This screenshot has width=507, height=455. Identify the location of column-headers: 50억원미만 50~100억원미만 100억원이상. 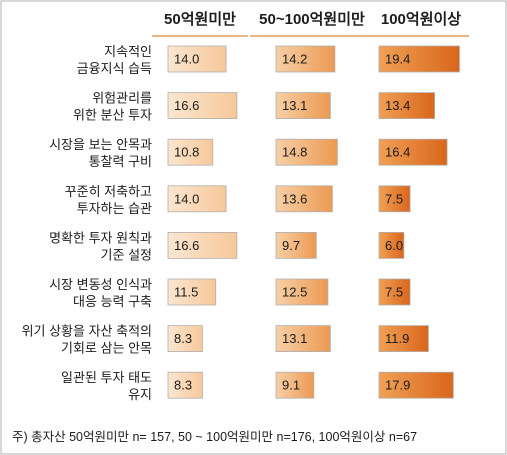
(310, 23).